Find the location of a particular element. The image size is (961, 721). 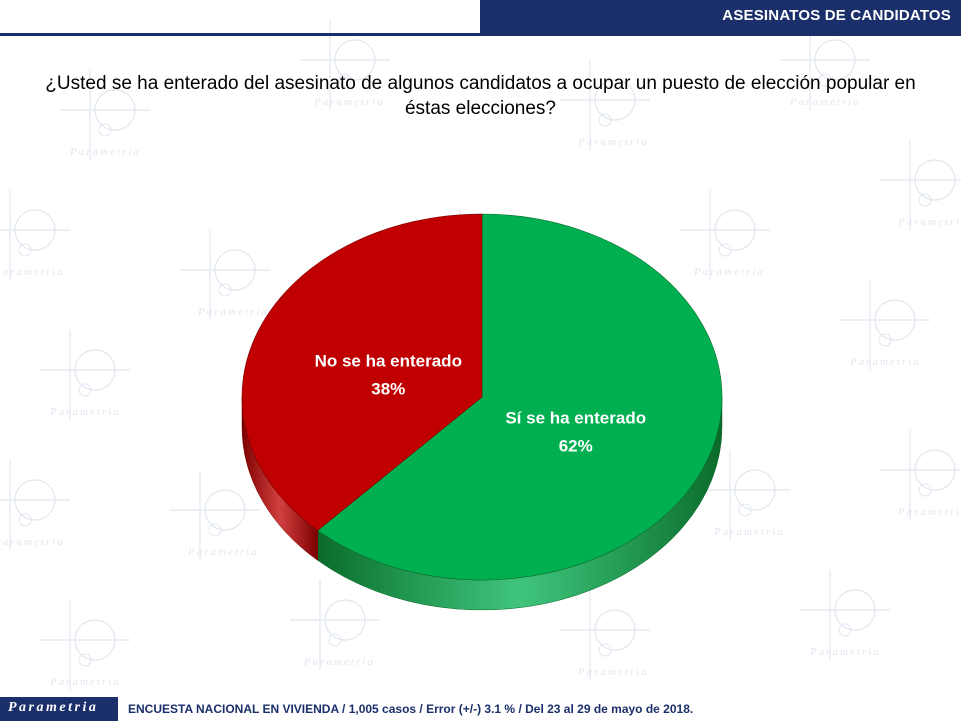

slice-value-1: 38% is located at coordinates (388, 389).